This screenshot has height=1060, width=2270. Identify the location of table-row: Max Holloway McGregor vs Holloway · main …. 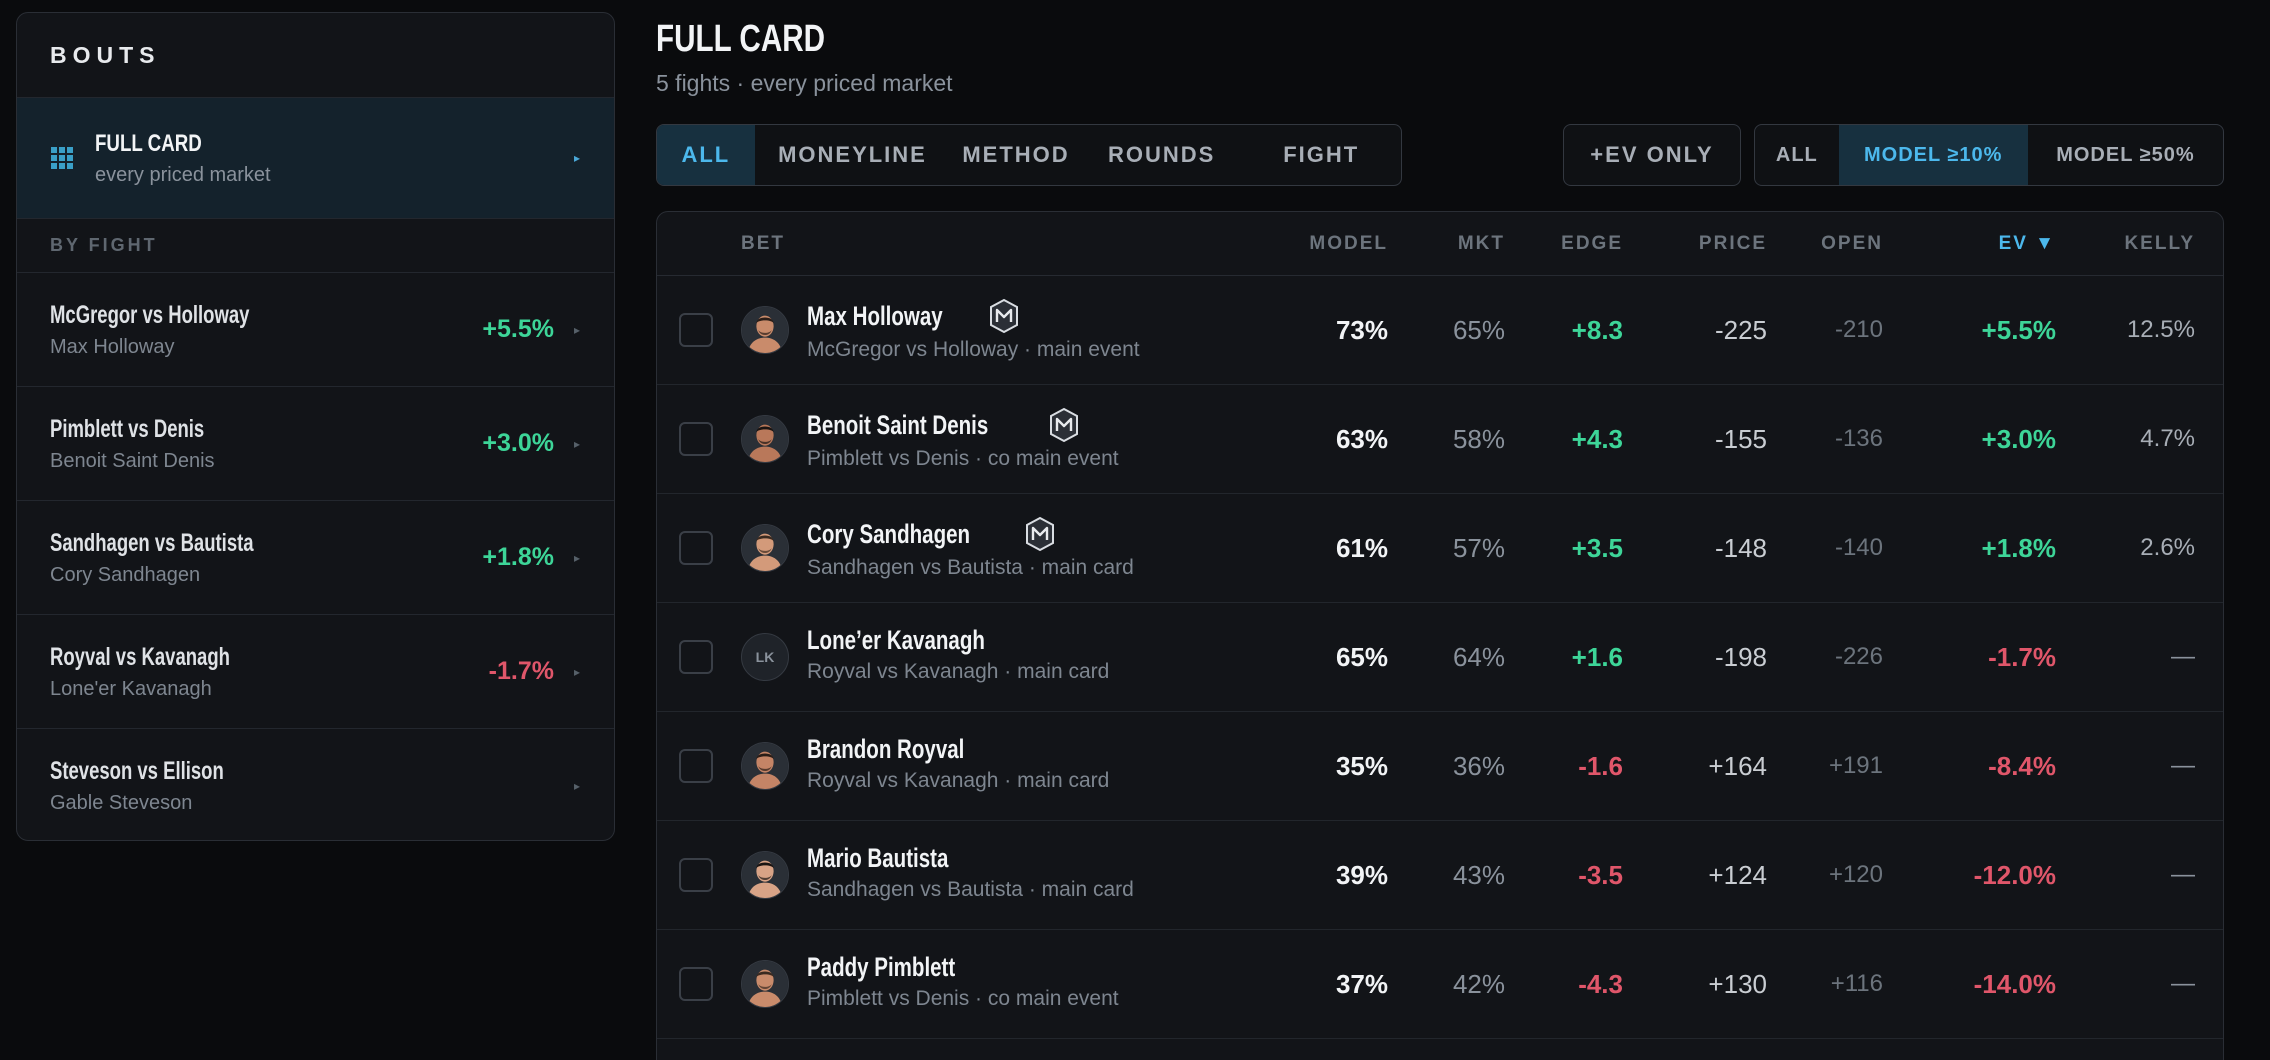
(1440, 330).